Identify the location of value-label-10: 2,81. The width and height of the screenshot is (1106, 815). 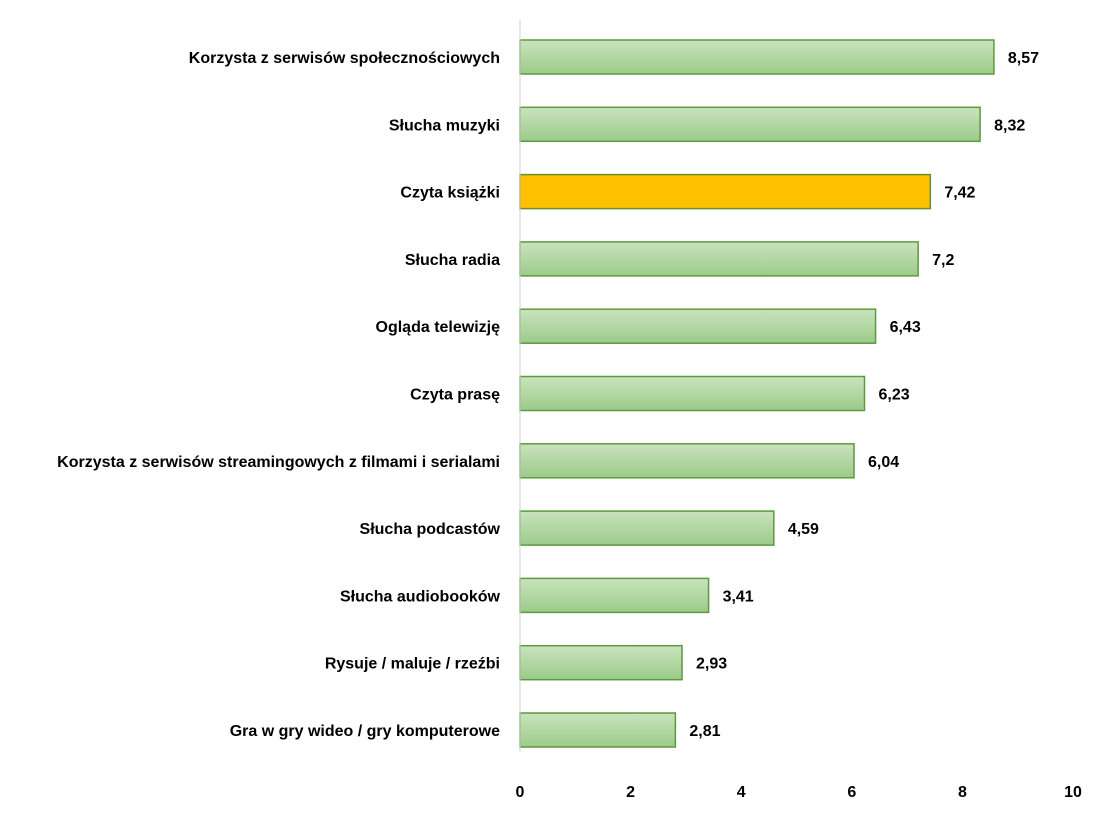
(704, 731).